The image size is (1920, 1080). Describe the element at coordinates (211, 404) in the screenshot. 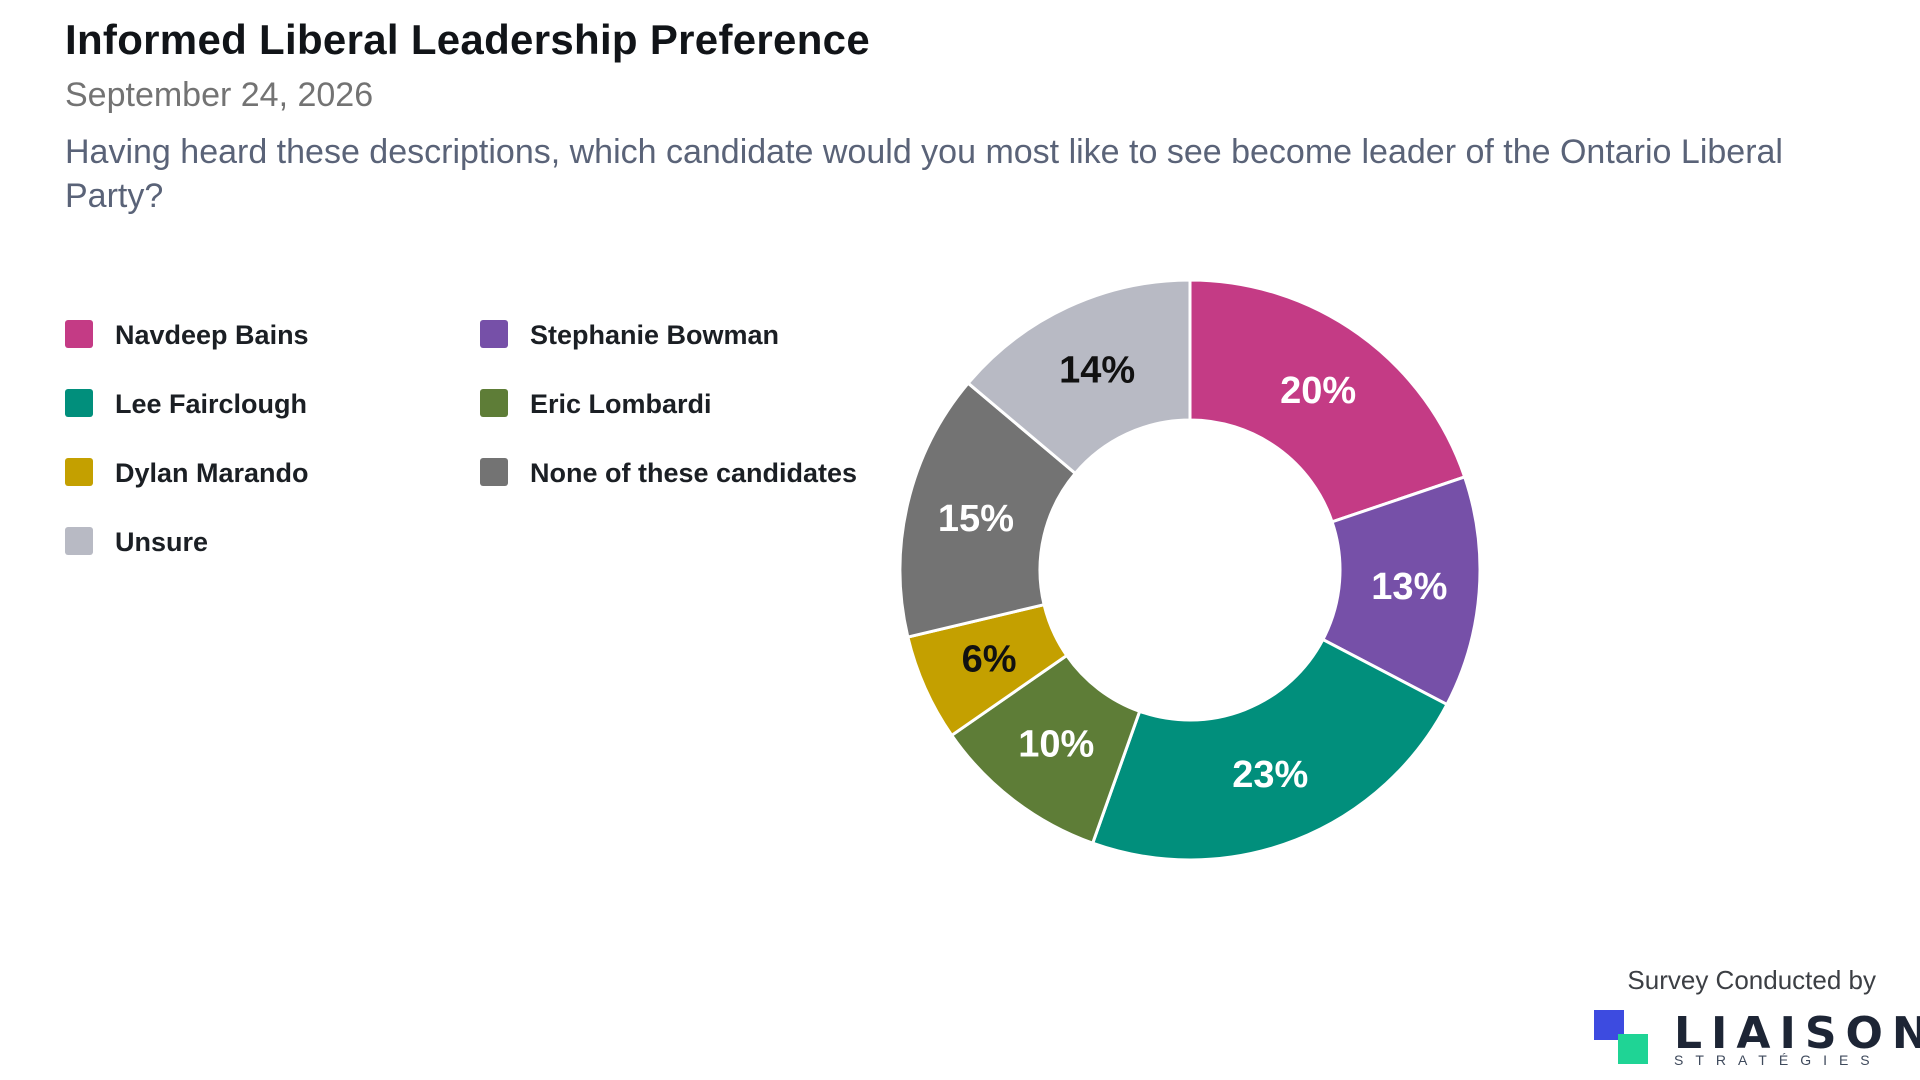

I see `legend-label: Lee Fairclough` at that location.